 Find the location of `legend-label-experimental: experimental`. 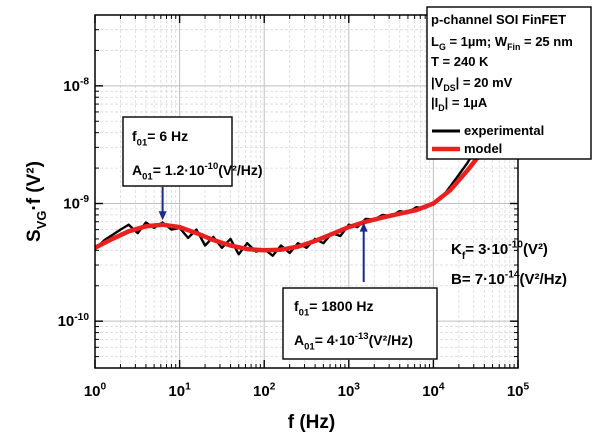

legend-label-experimental: experimental is located at coordinates (504, 130).